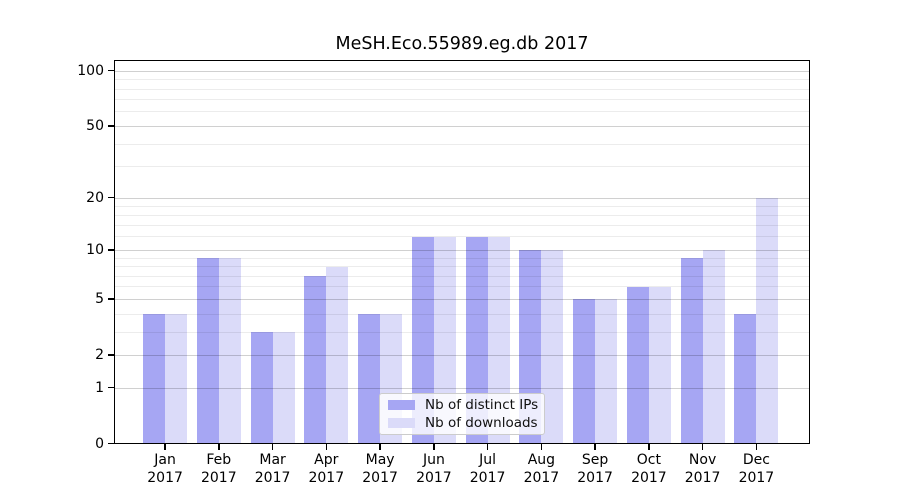  Describe the element at coordinates (702, 469) in the screenshot. I see `x-tick-label-nov: Nov 2017` at that location.